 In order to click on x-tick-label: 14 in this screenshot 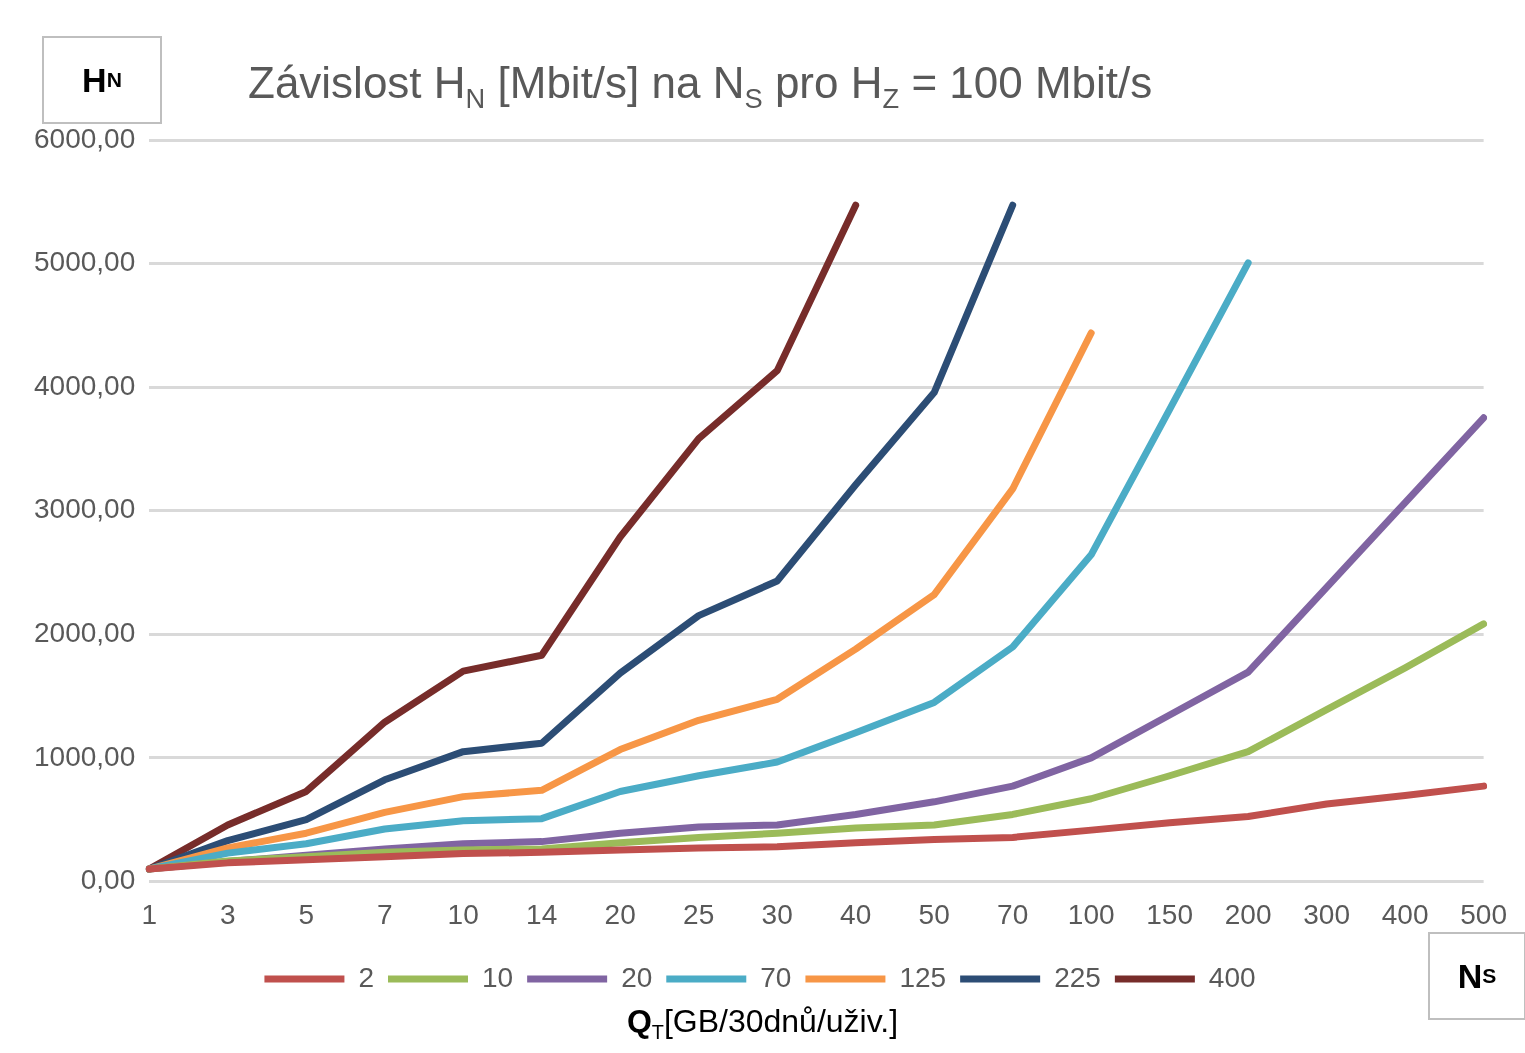, I will do `click(542, 914)`.